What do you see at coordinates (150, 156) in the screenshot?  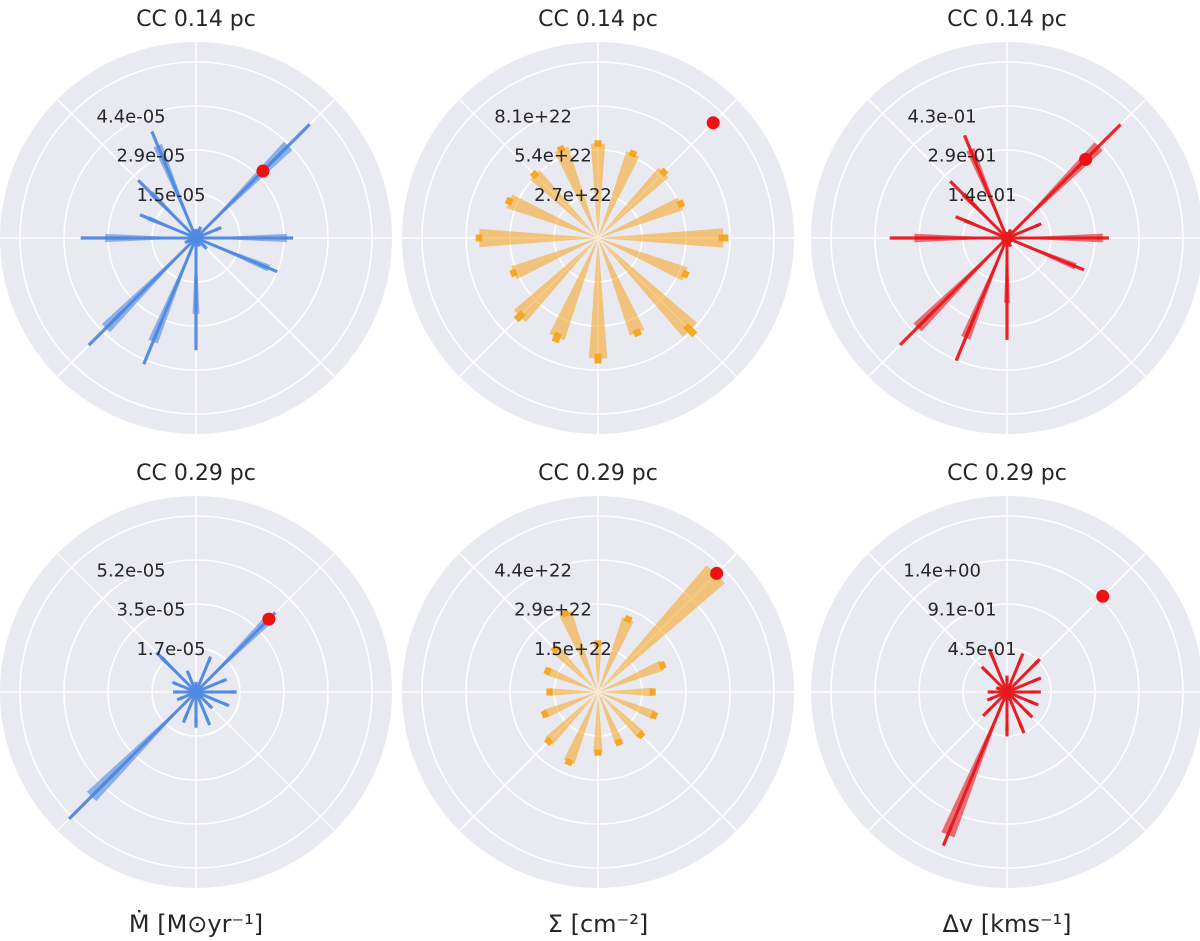 I see `radial-tick-label: 2.9e-05` at bounding box center [150, 156].